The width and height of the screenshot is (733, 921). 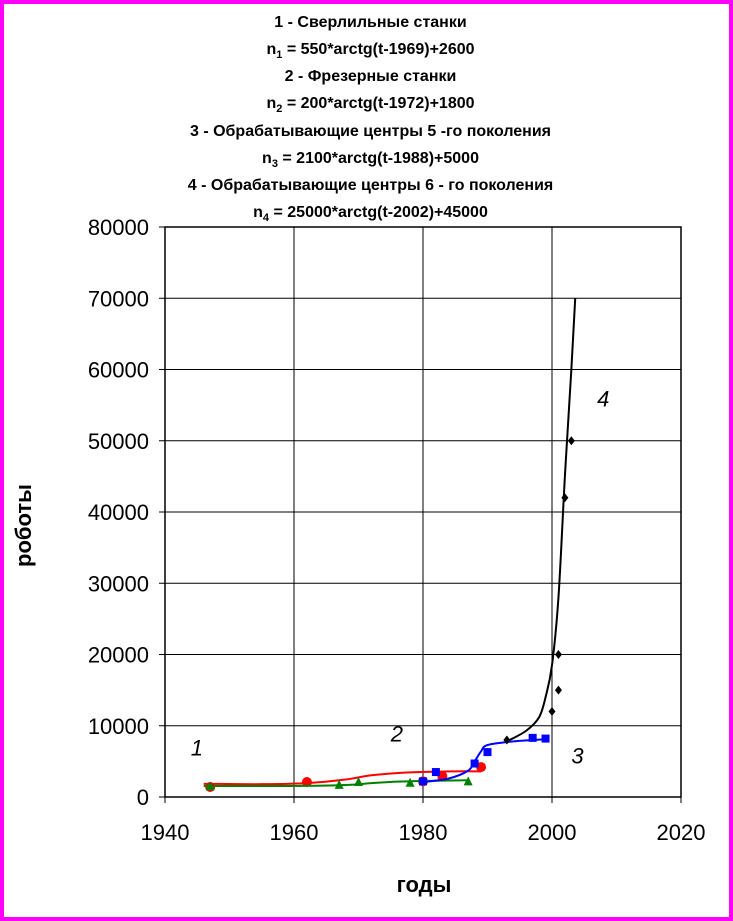 What do you see at coordinates (197, 748) in the screenshot?
I see `series-1-label: 1` at bounding box center [197, 748].